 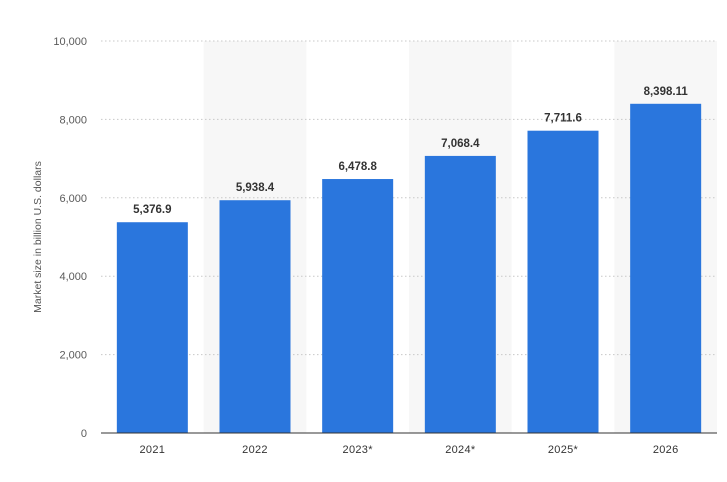 I want to click on x-axis-ticks: 2021 2022 2023* 2024* 2025* 2026, so click(x=408, y=450).